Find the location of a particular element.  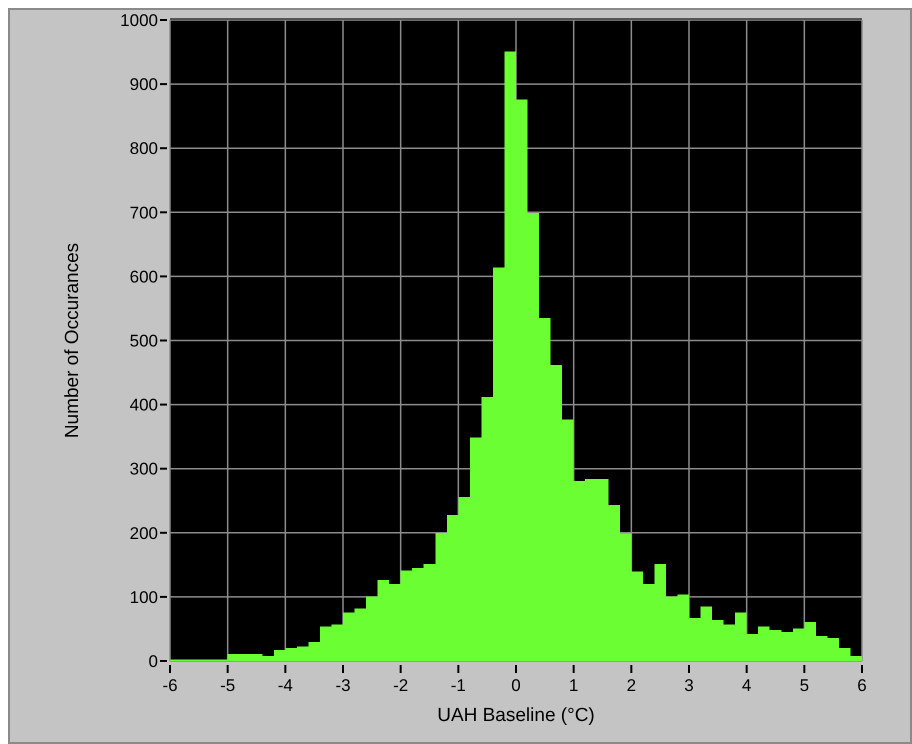

y-tick-label: 100 is located at coordinates (144, 597).